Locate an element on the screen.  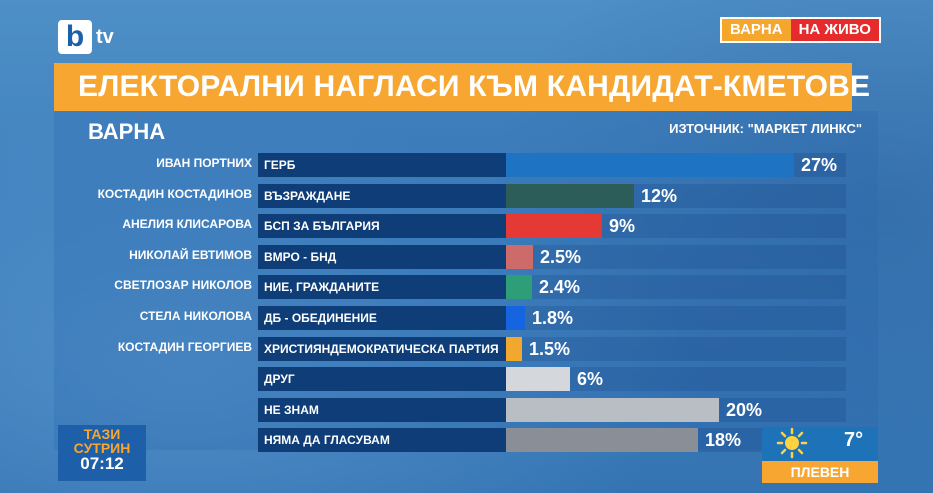
candidate-label: АНЕЛИЯ КЛИСАРОВА is located at coordinates (187, 224).